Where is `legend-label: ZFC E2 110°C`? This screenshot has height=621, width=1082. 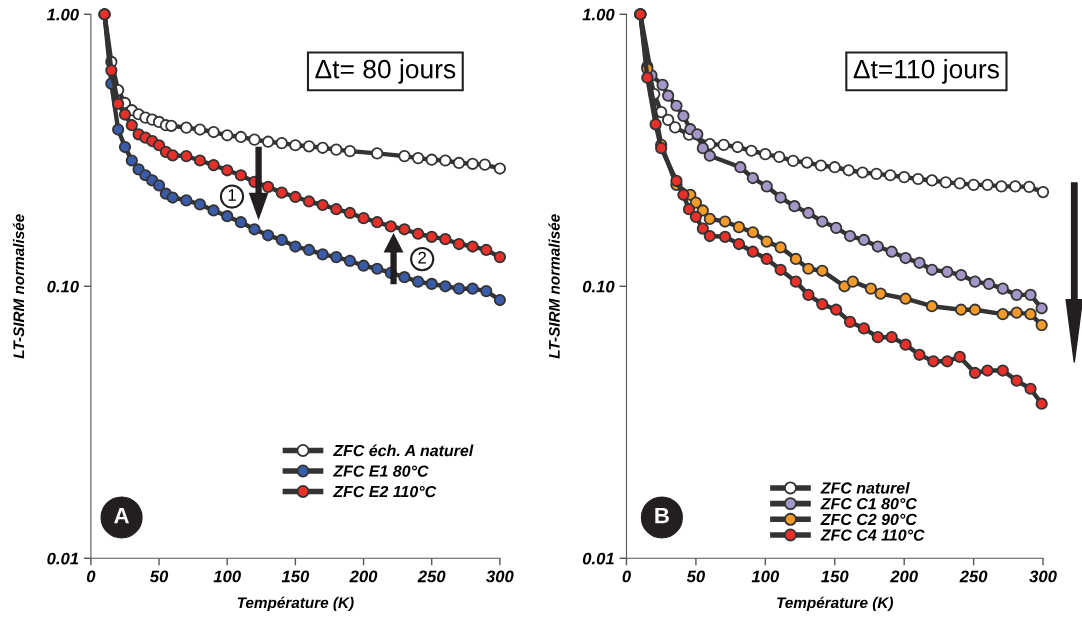 legend-label: ZFC E2 110°C is located at coordinates (384, 491).